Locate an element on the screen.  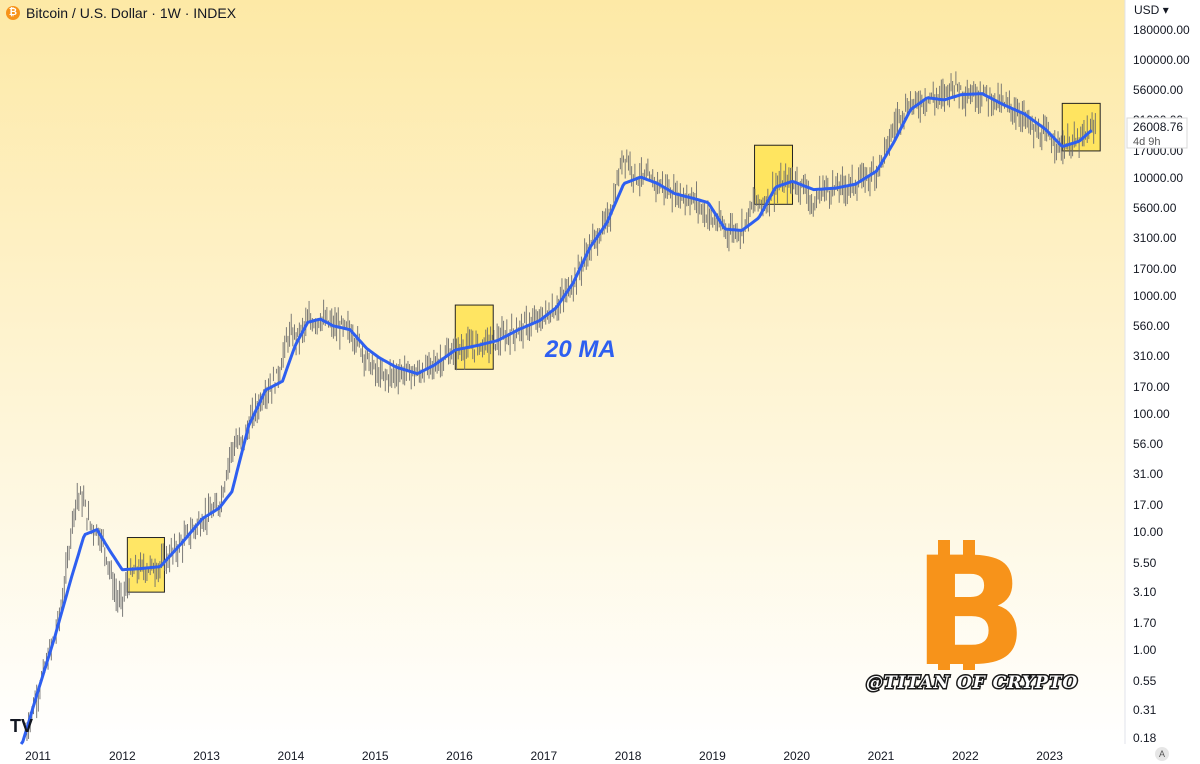
x-tick-label: 2011 is located at coordinates (38, 756).